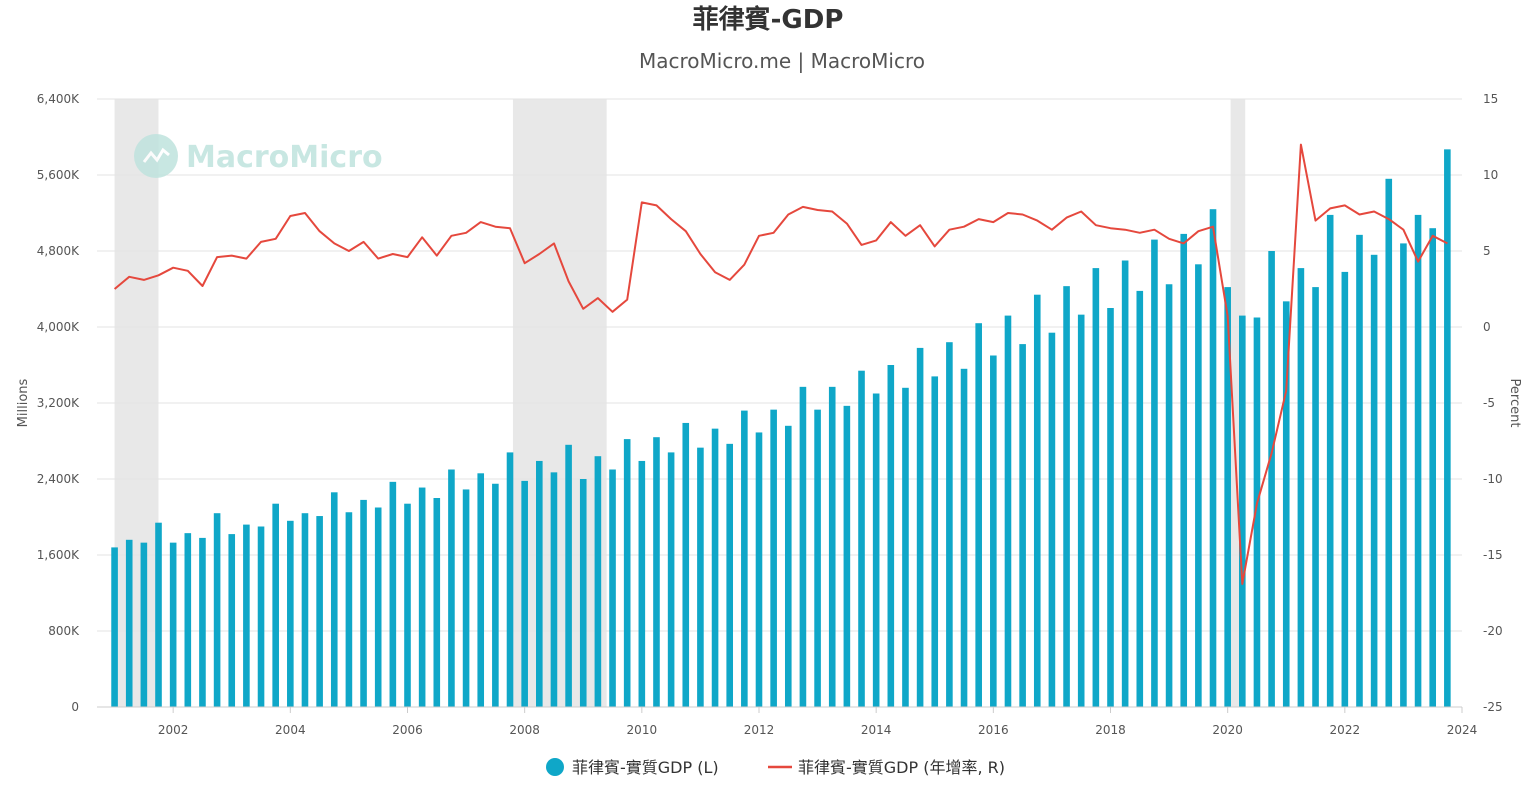 The height and width of the screenshot is (787, 1537). Describe the element at coordinates (632, 767) in the screenshot. I see `legend-item-gdp: 菲律賓-實質GDP (L)` at that location.